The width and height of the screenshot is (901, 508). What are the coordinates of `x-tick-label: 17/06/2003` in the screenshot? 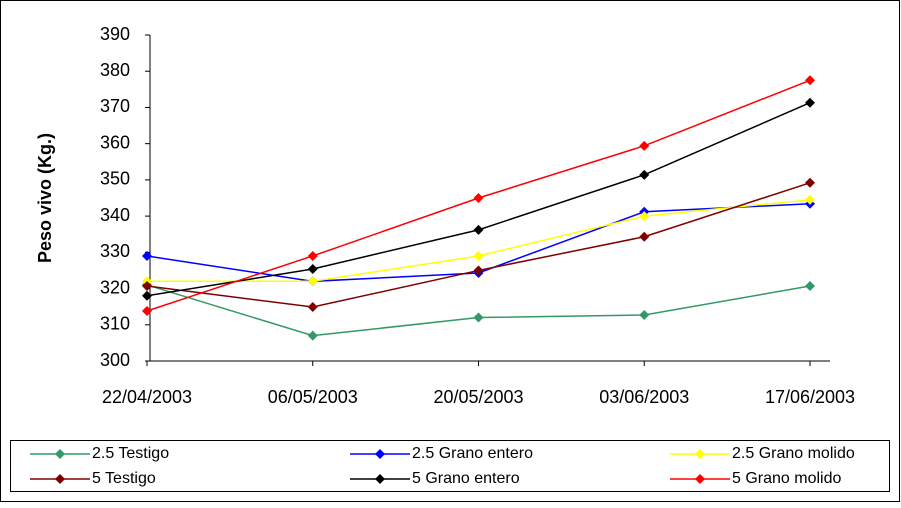 It's located at (810, 397).